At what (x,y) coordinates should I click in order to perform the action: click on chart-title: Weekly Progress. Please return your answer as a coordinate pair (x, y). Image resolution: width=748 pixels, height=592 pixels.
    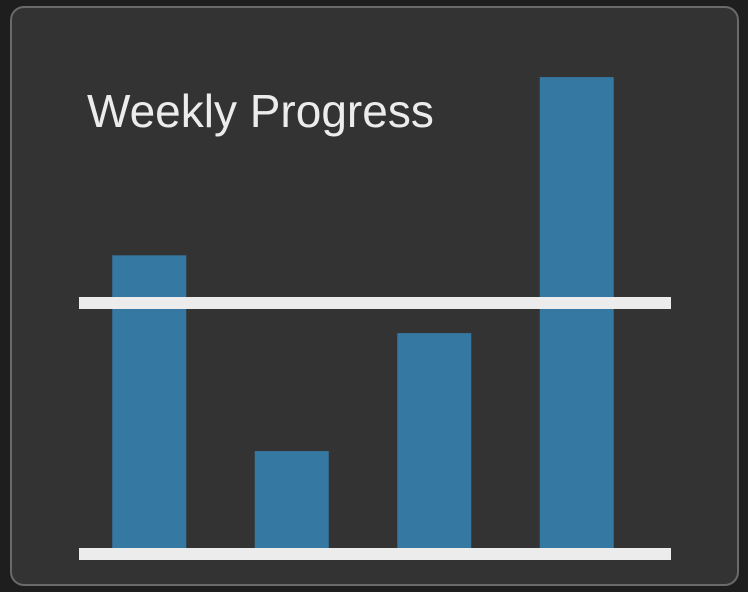
    Looking at the image, I should click on (260, 111).